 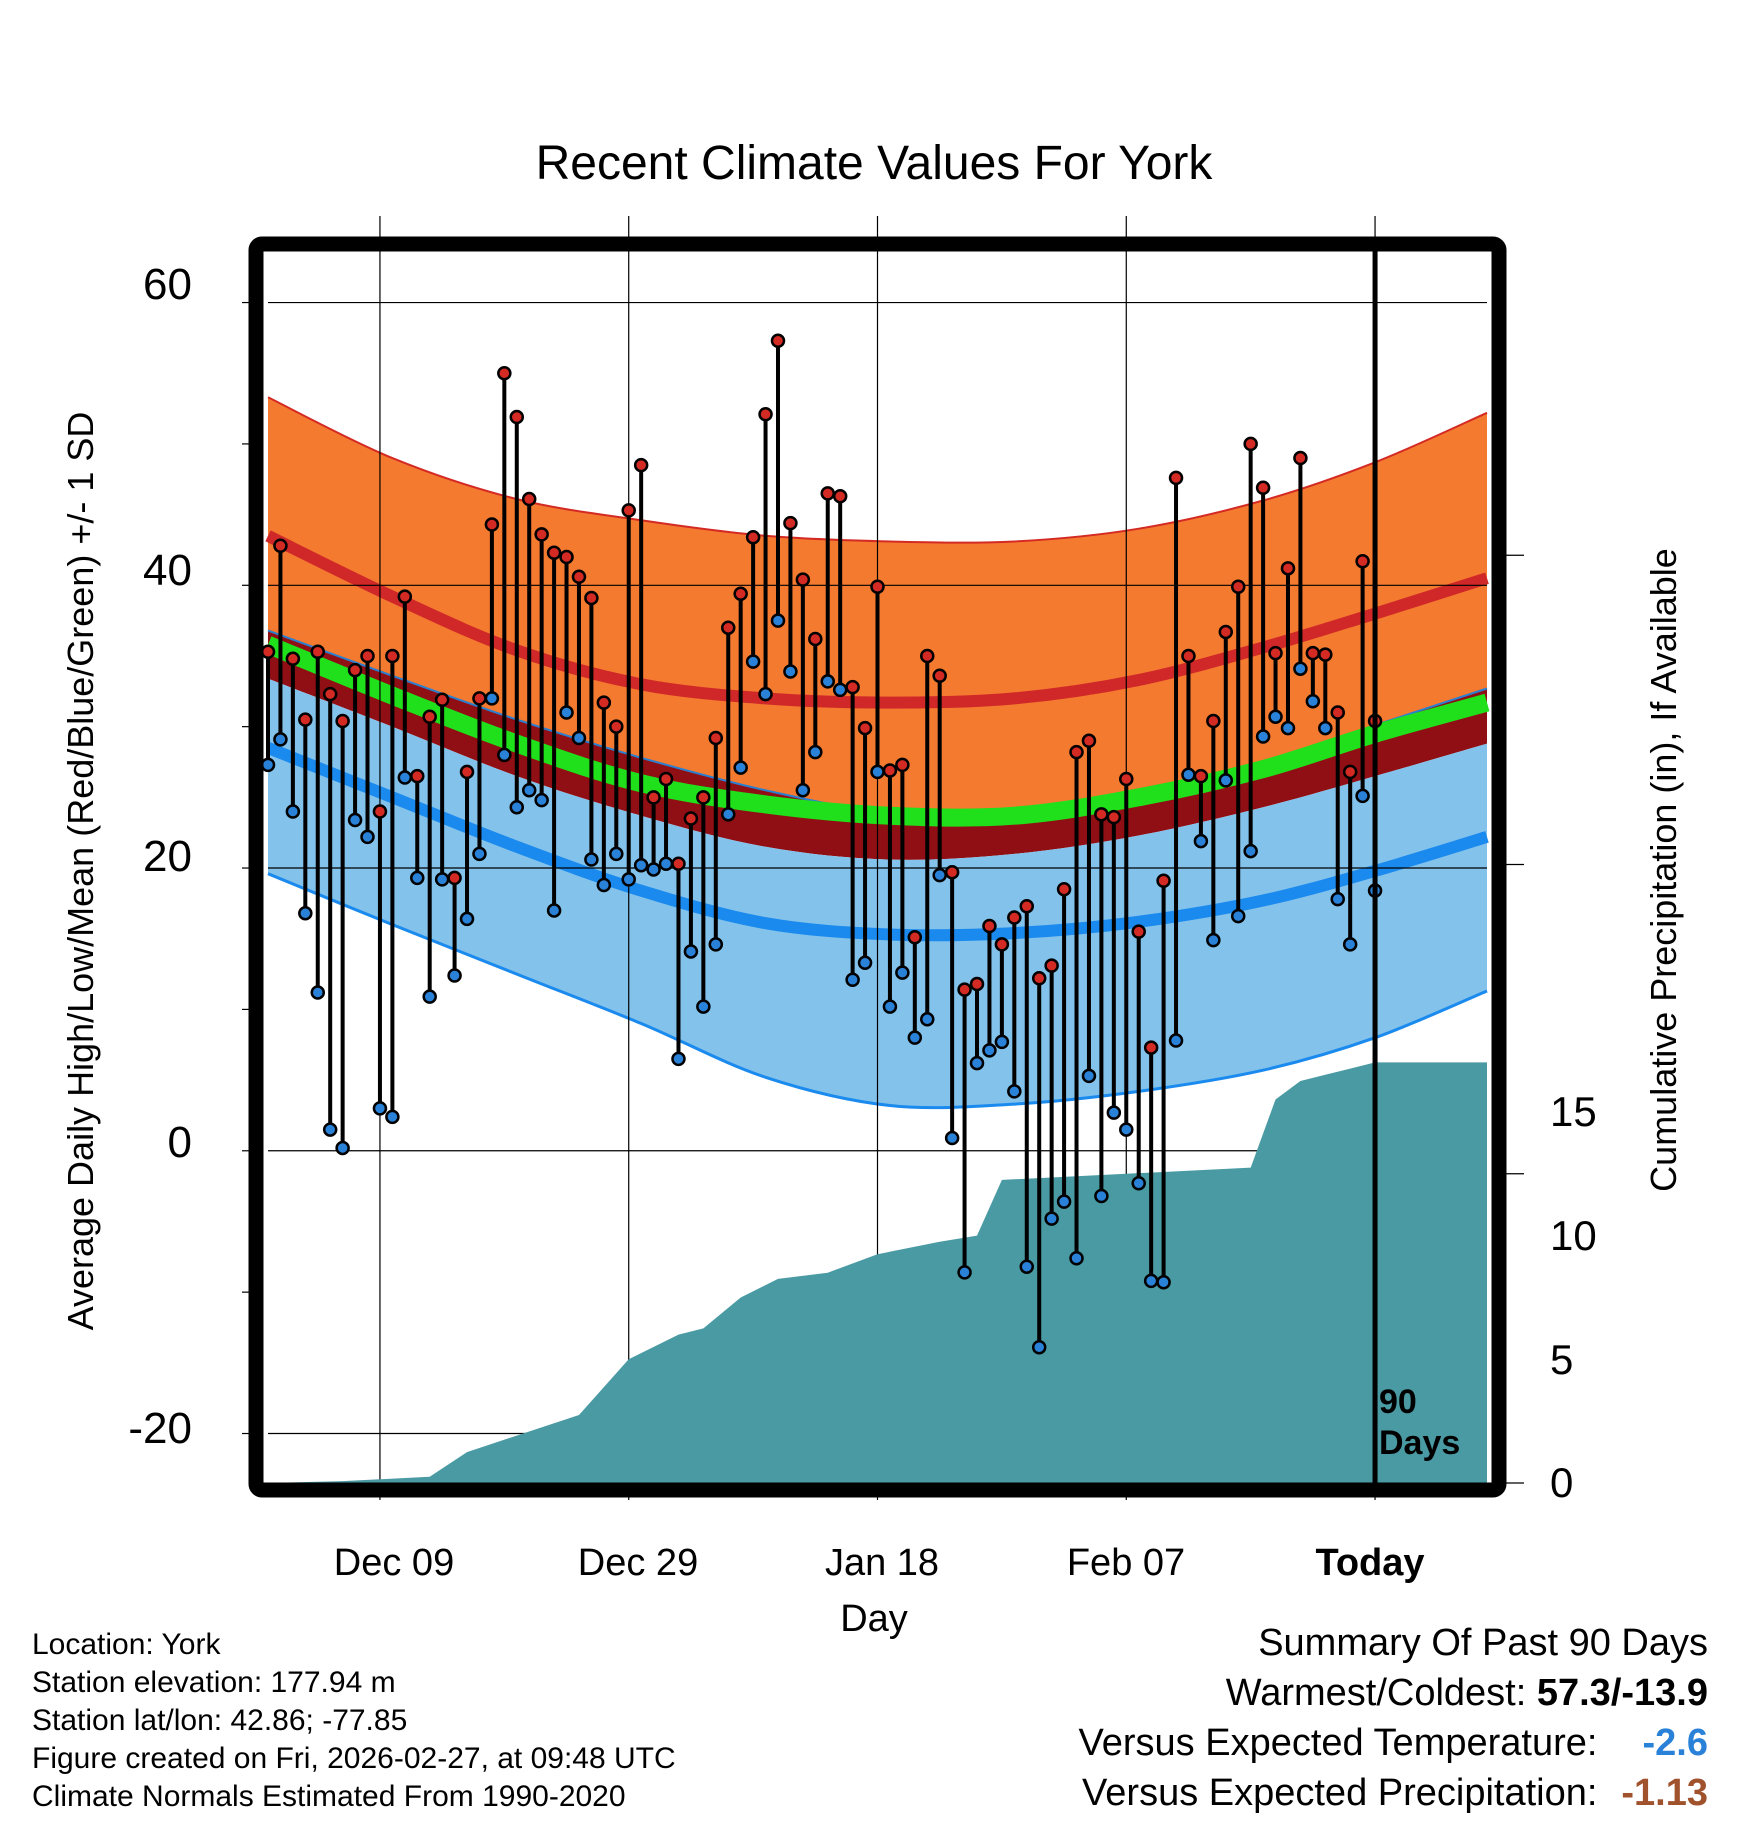 What do you see at coordinates (167, 856) in the screenshot?
I see `y-tick-label: 20` at bounding box center [167, 856].